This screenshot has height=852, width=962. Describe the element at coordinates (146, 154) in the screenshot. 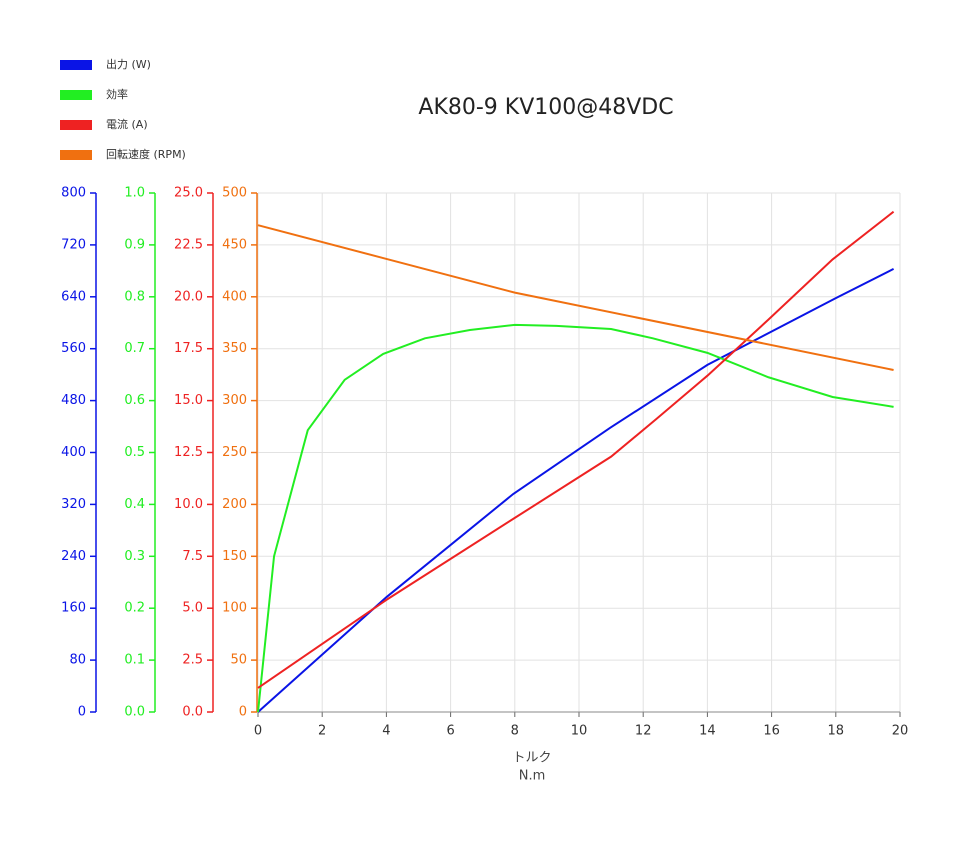

I see `legend-label: 回転速度 (RPM)` at that location.